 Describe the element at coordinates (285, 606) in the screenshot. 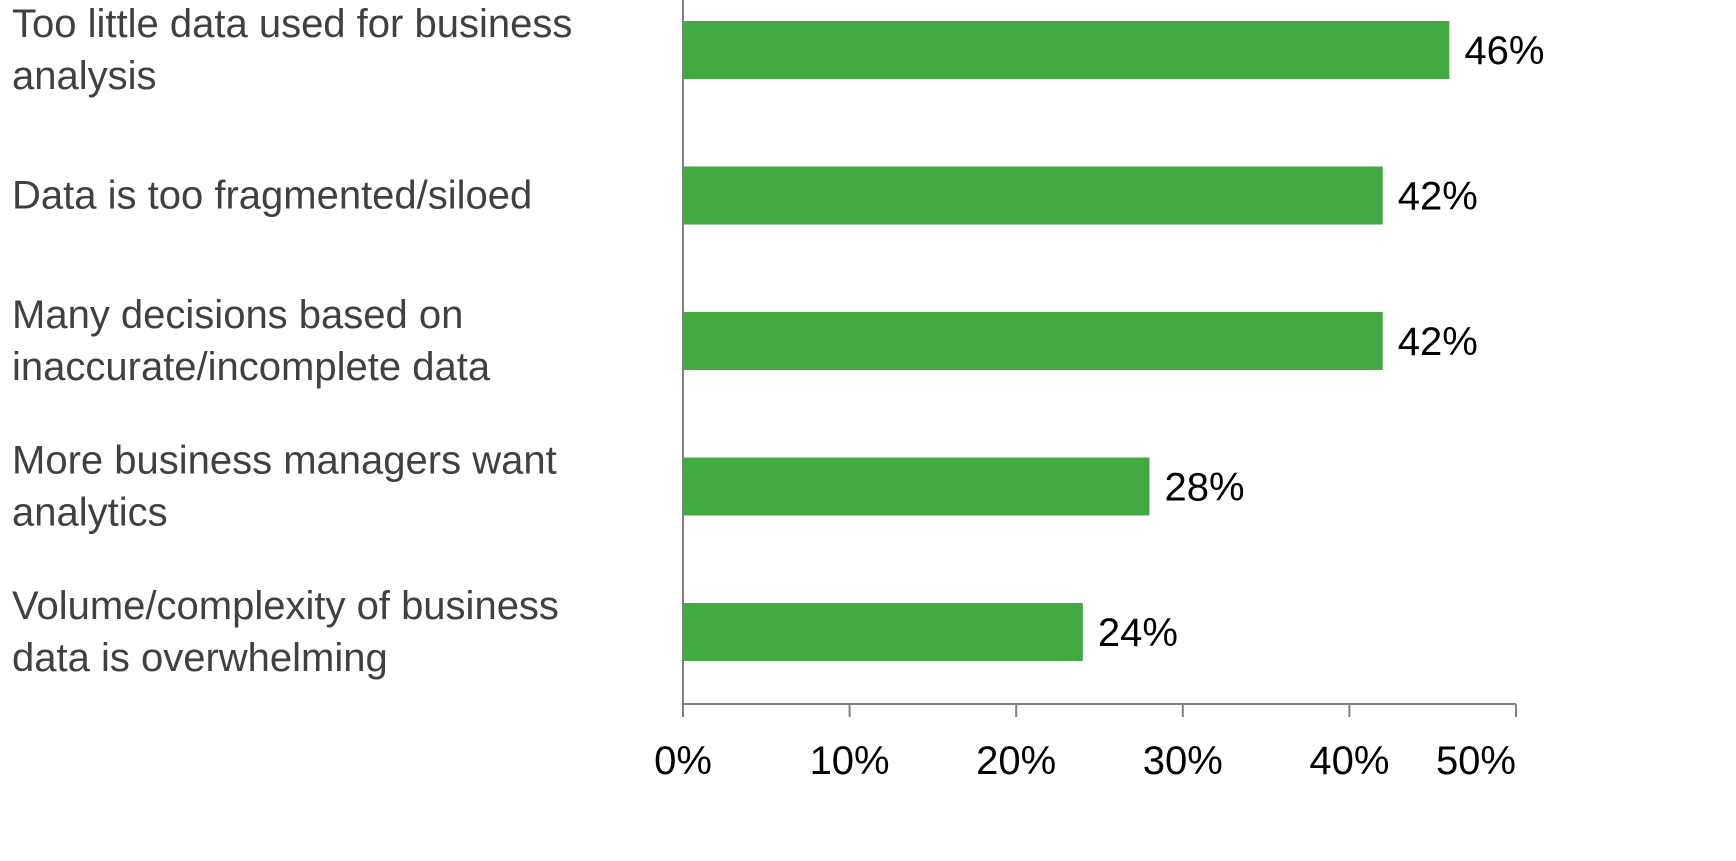

I see `category-label-line: Volume/complexity of business` at that location.